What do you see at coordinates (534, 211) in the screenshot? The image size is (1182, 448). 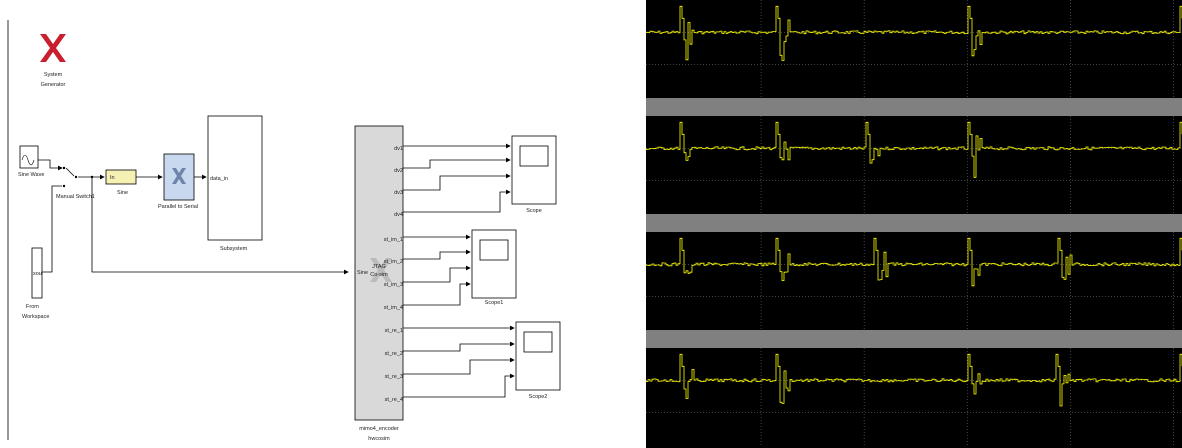 I see `scope-label: Scope` at bounding box center [534, 211].